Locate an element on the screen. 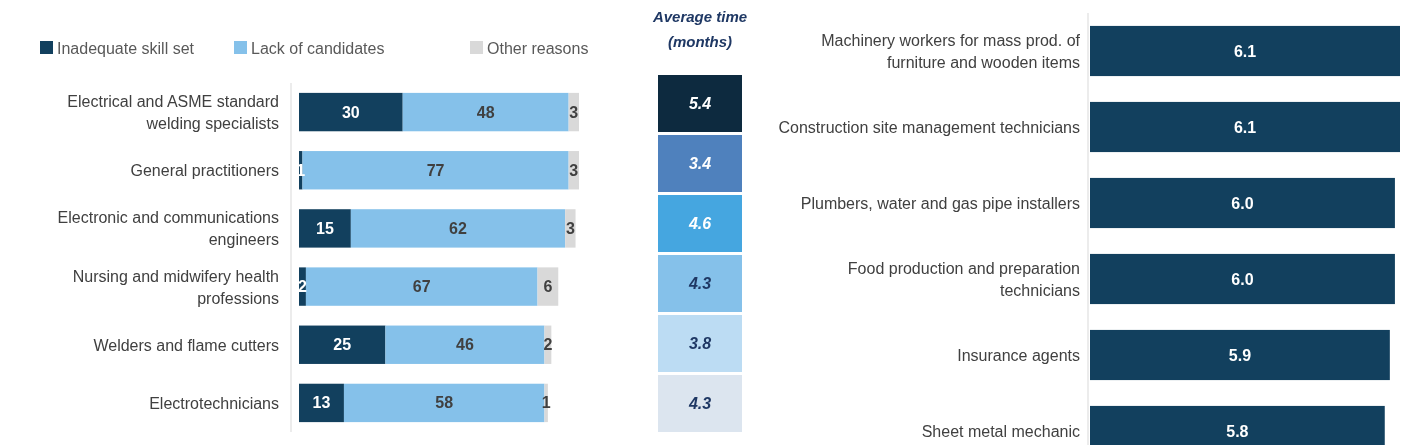 The height and width of the screenshot is (445, 1408). data-label: 3.8 is located at coordinates (700, 343).